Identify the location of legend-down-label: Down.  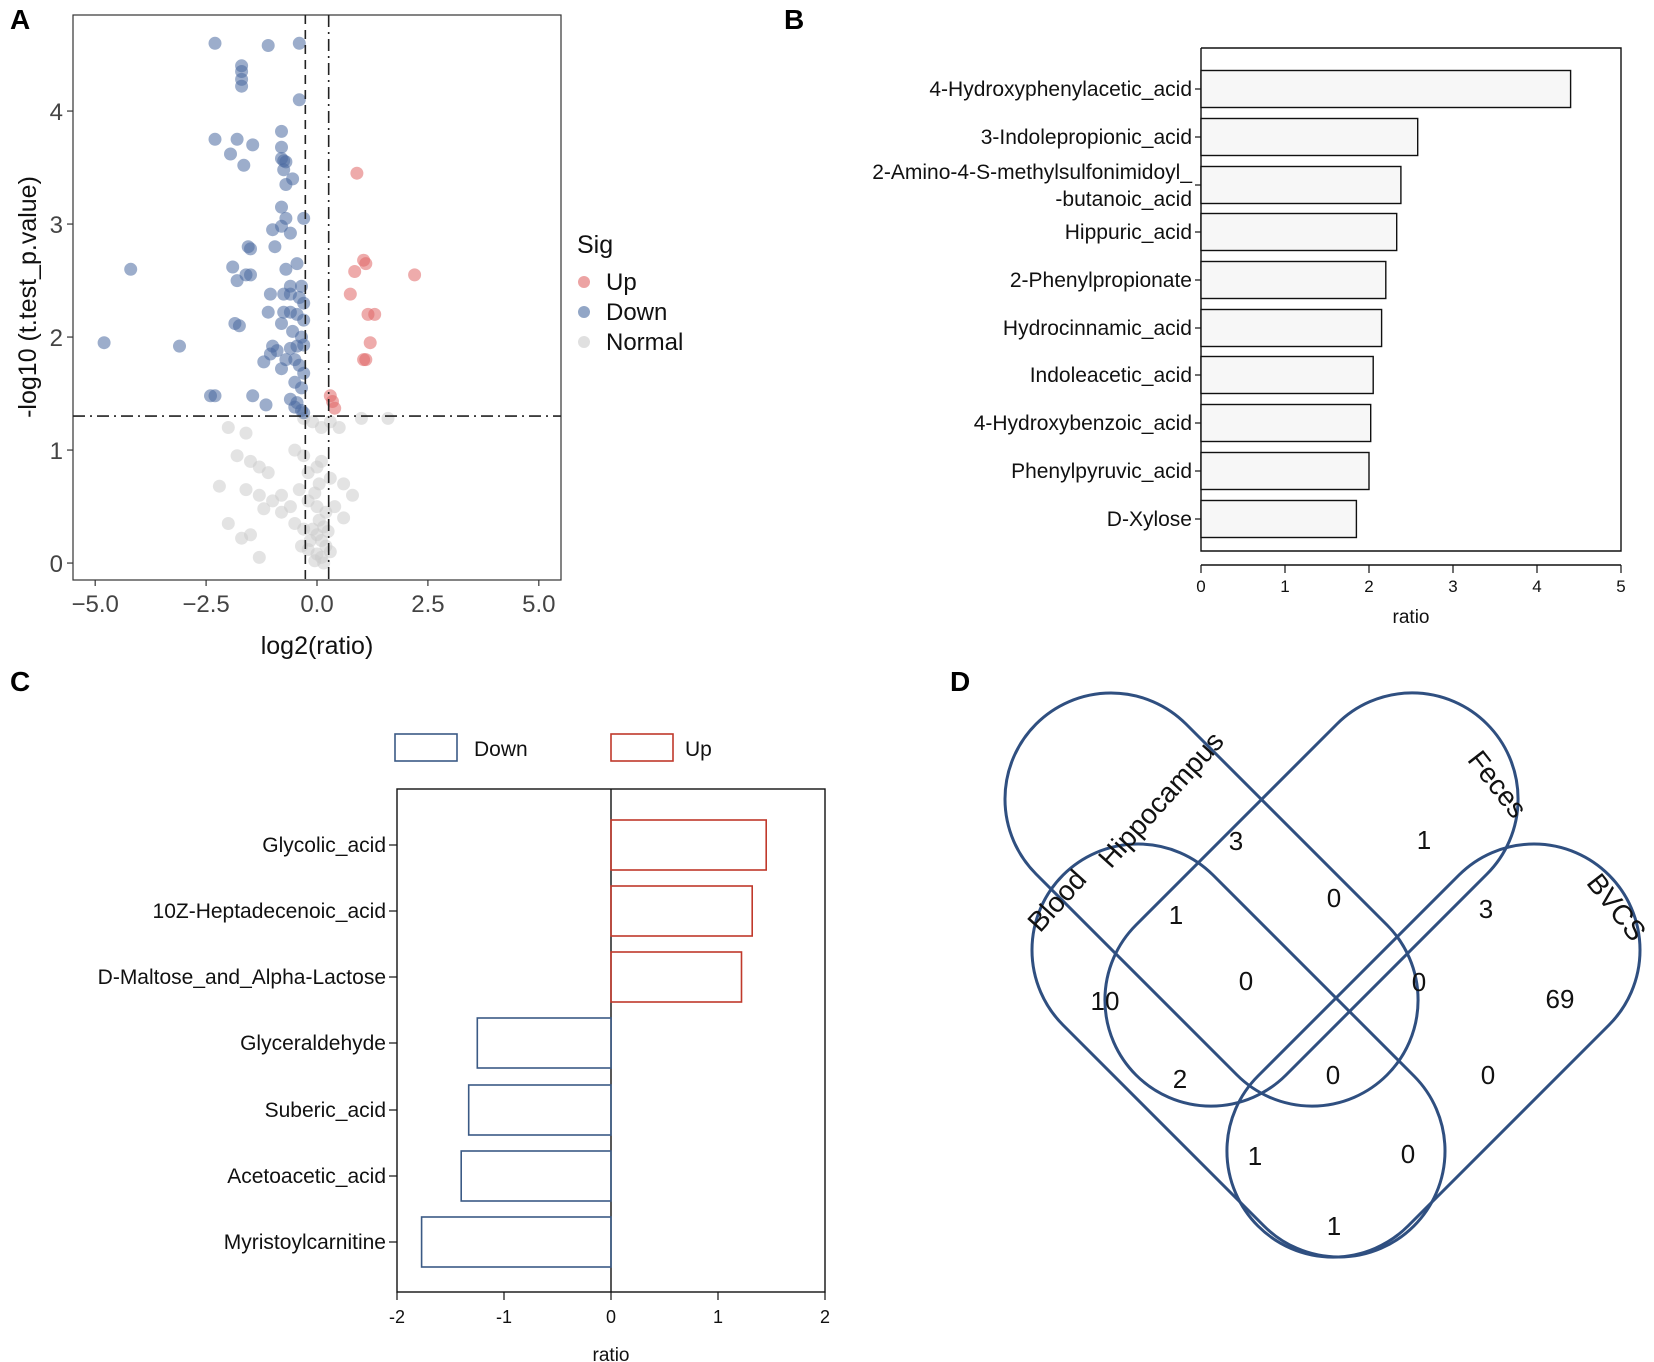
(636, 312).